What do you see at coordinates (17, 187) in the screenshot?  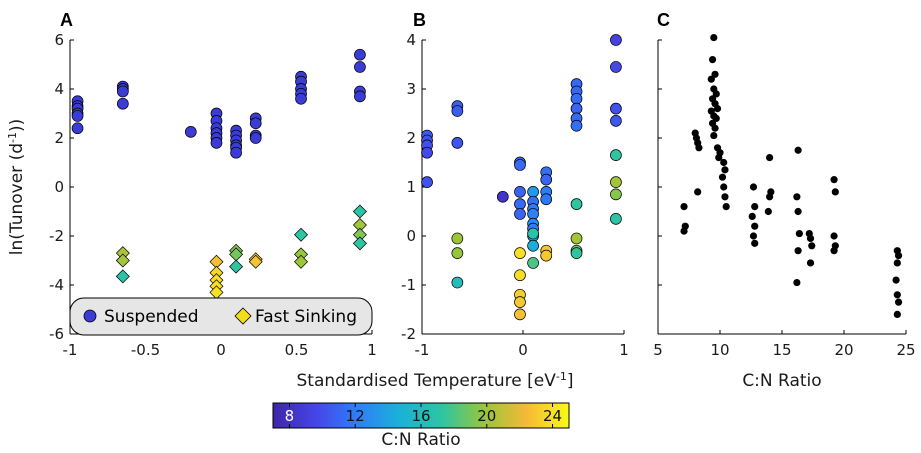 I see `panel-a-y-label: ln(Tunover (d-1))` at bounding box center [17, 187].